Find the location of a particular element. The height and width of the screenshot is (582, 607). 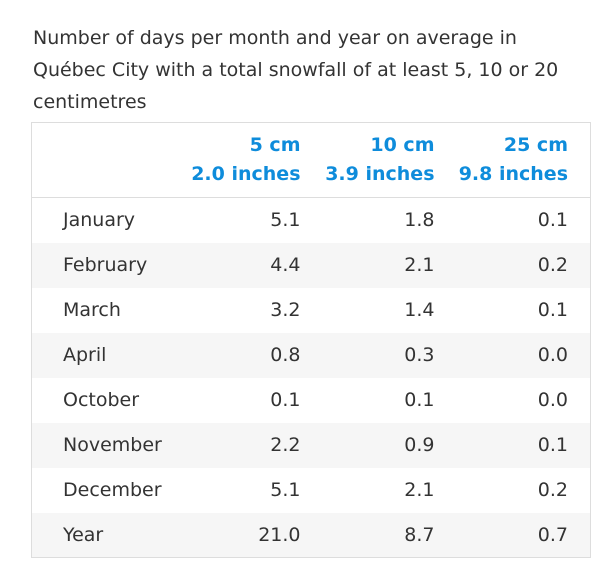

value-cell: 0.8 is located at coordinates (285, 355).